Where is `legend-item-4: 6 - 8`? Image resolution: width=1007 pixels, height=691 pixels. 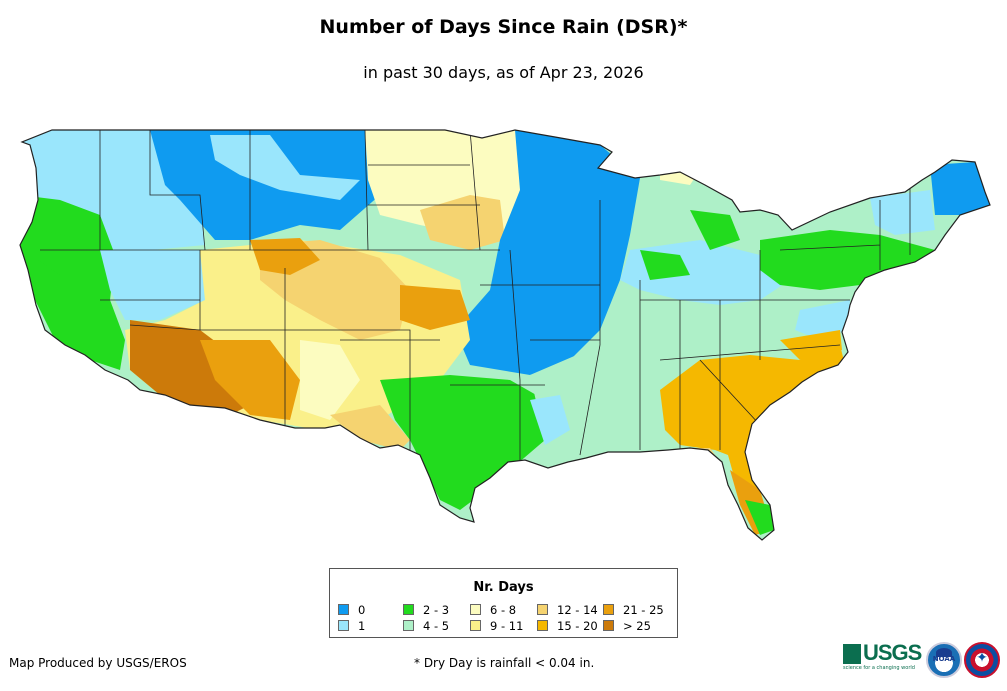
legend-item-4: 6 - 8 is located at coordinates (493, 610).